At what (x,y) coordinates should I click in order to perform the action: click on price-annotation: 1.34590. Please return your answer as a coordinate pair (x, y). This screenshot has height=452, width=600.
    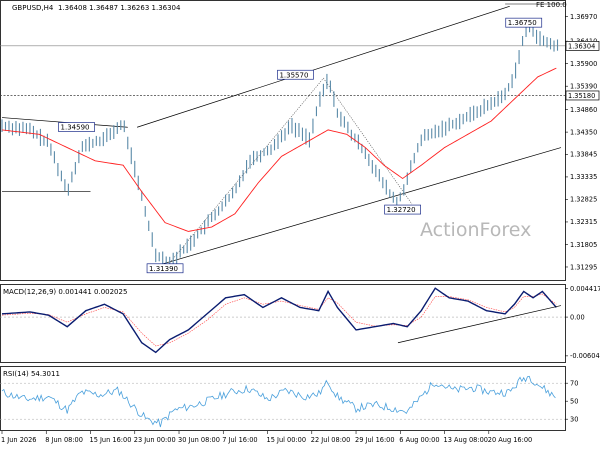
    Looking at the image, I should click on (76, 127).